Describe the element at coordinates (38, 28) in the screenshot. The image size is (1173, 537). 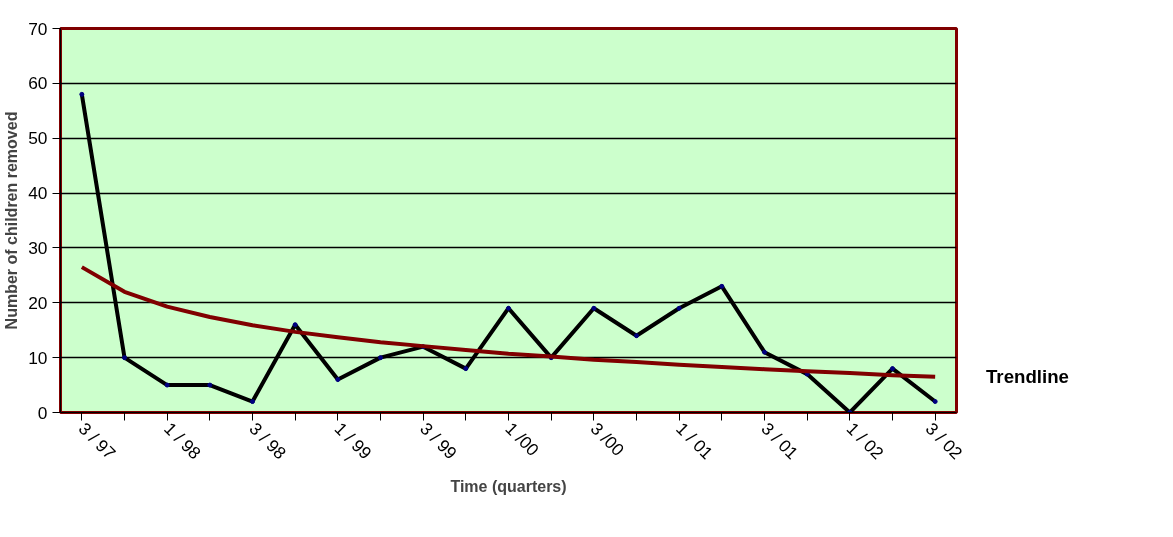
I see `y-tick-label: 70` at that location.